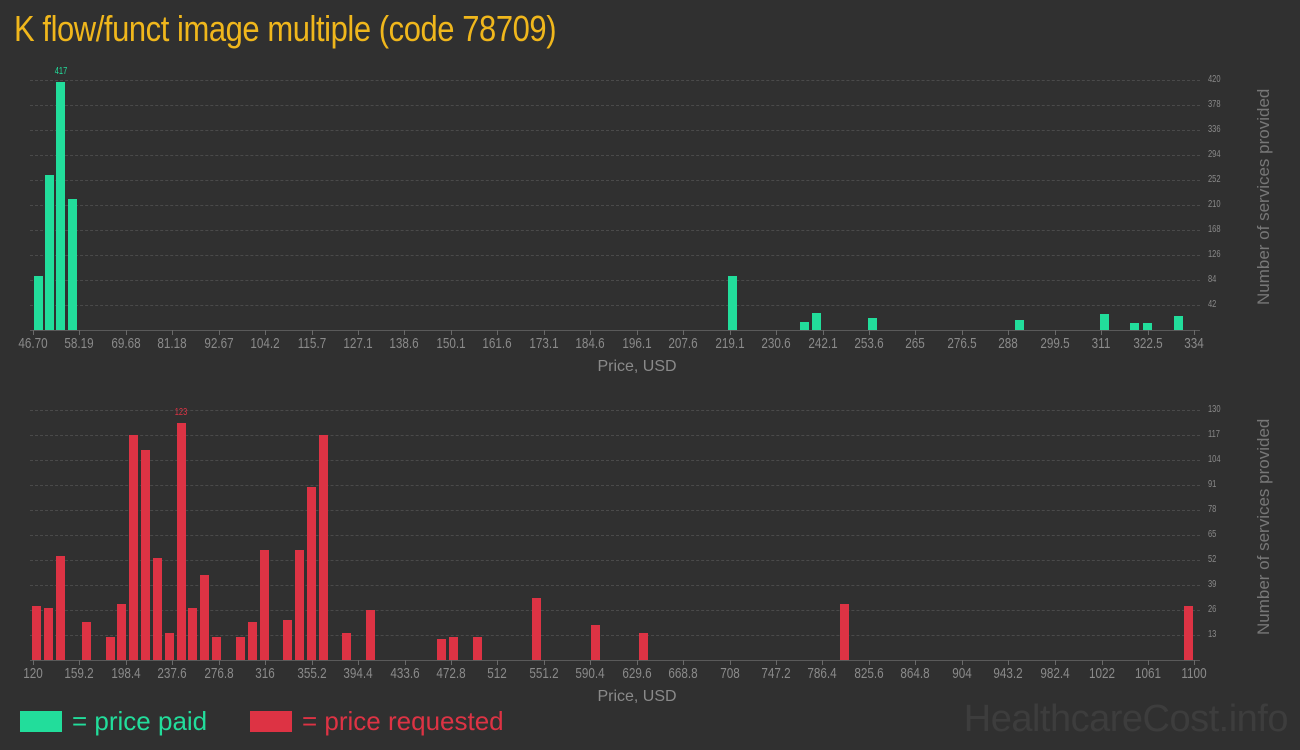  Describe the element at coordinates (915, 343) in the screenshot. I see `x-tick-label: 265` at that location.